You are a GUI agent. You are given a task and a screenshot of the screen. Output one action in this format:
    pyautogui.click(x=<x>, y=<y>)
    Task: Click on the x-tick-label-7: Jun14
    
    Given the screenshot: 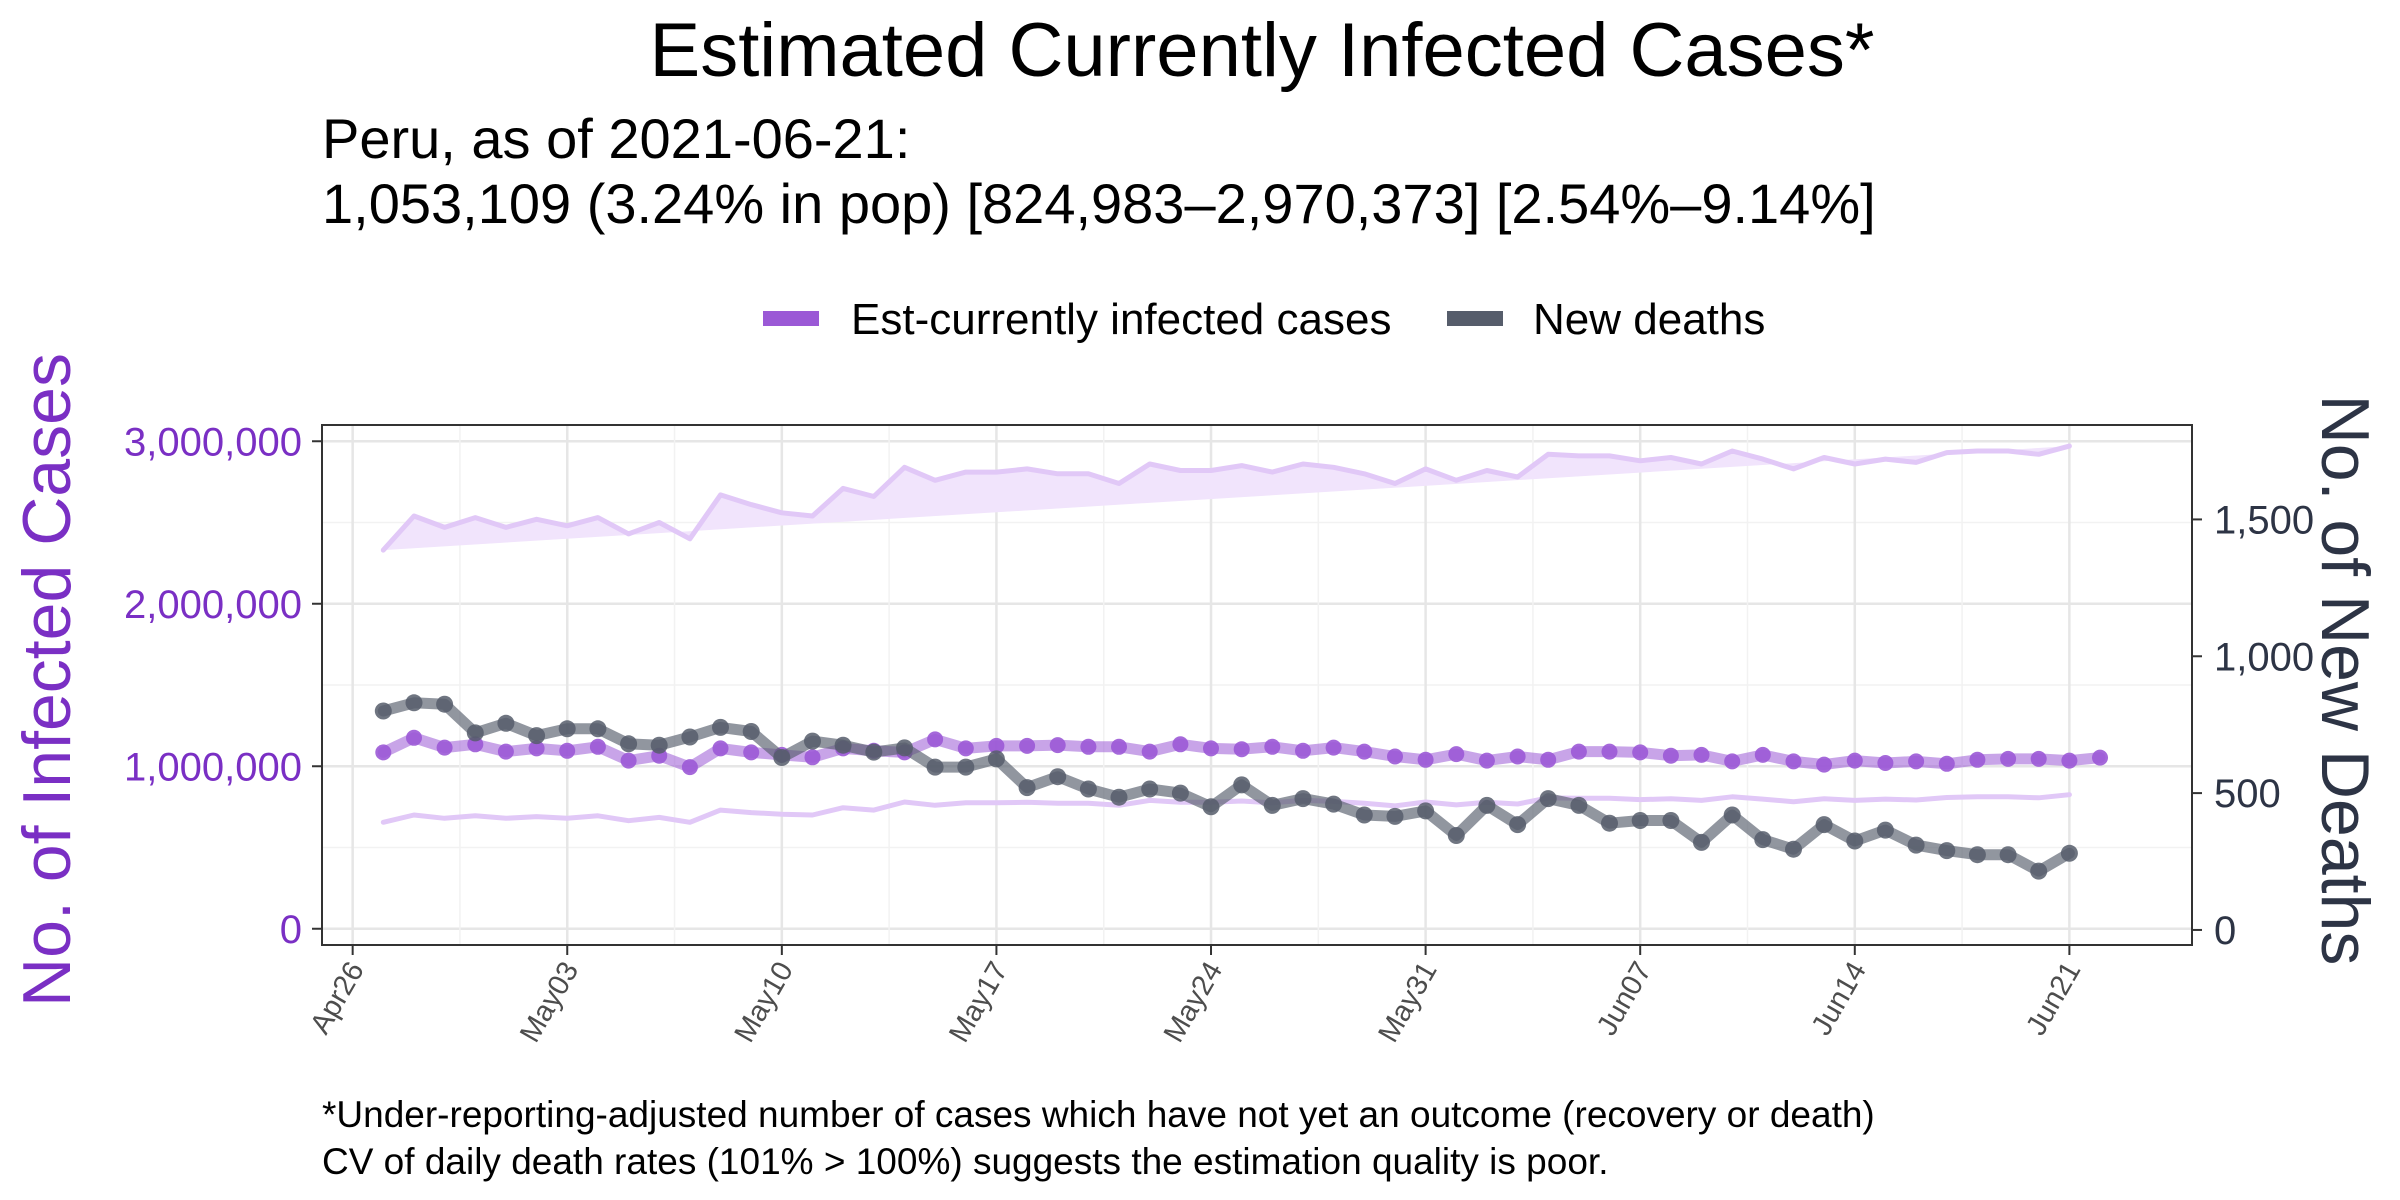 What is the action you would take?
    pyautogui.click(x=1839, y=999)
    